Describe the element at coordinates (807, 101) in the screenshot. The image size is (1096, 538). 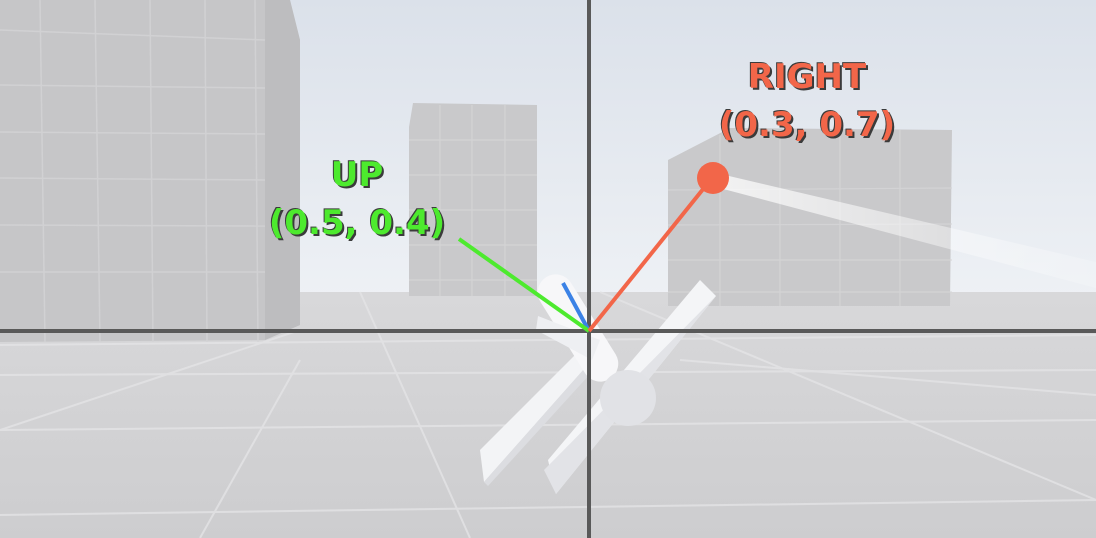
I see `right-vector-label: RIGHT (0.3, 0.7)` at that location.